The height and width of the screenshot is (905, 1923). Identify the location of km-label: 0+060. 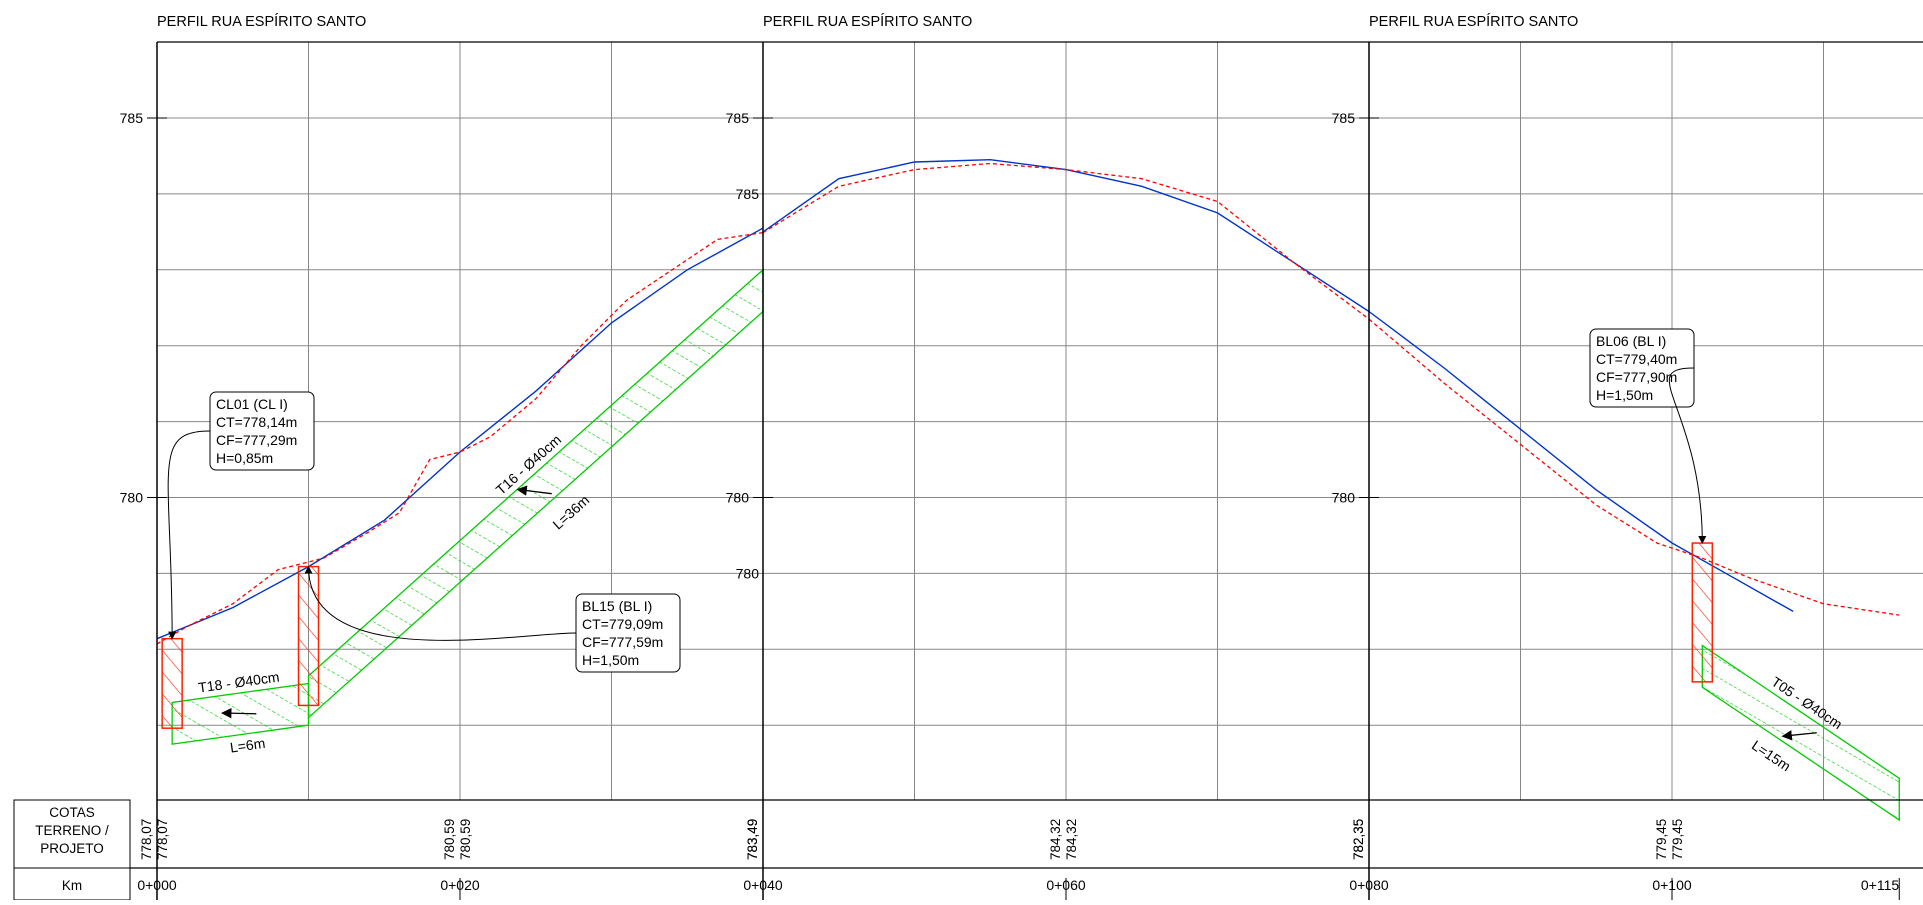
(1066, 885).